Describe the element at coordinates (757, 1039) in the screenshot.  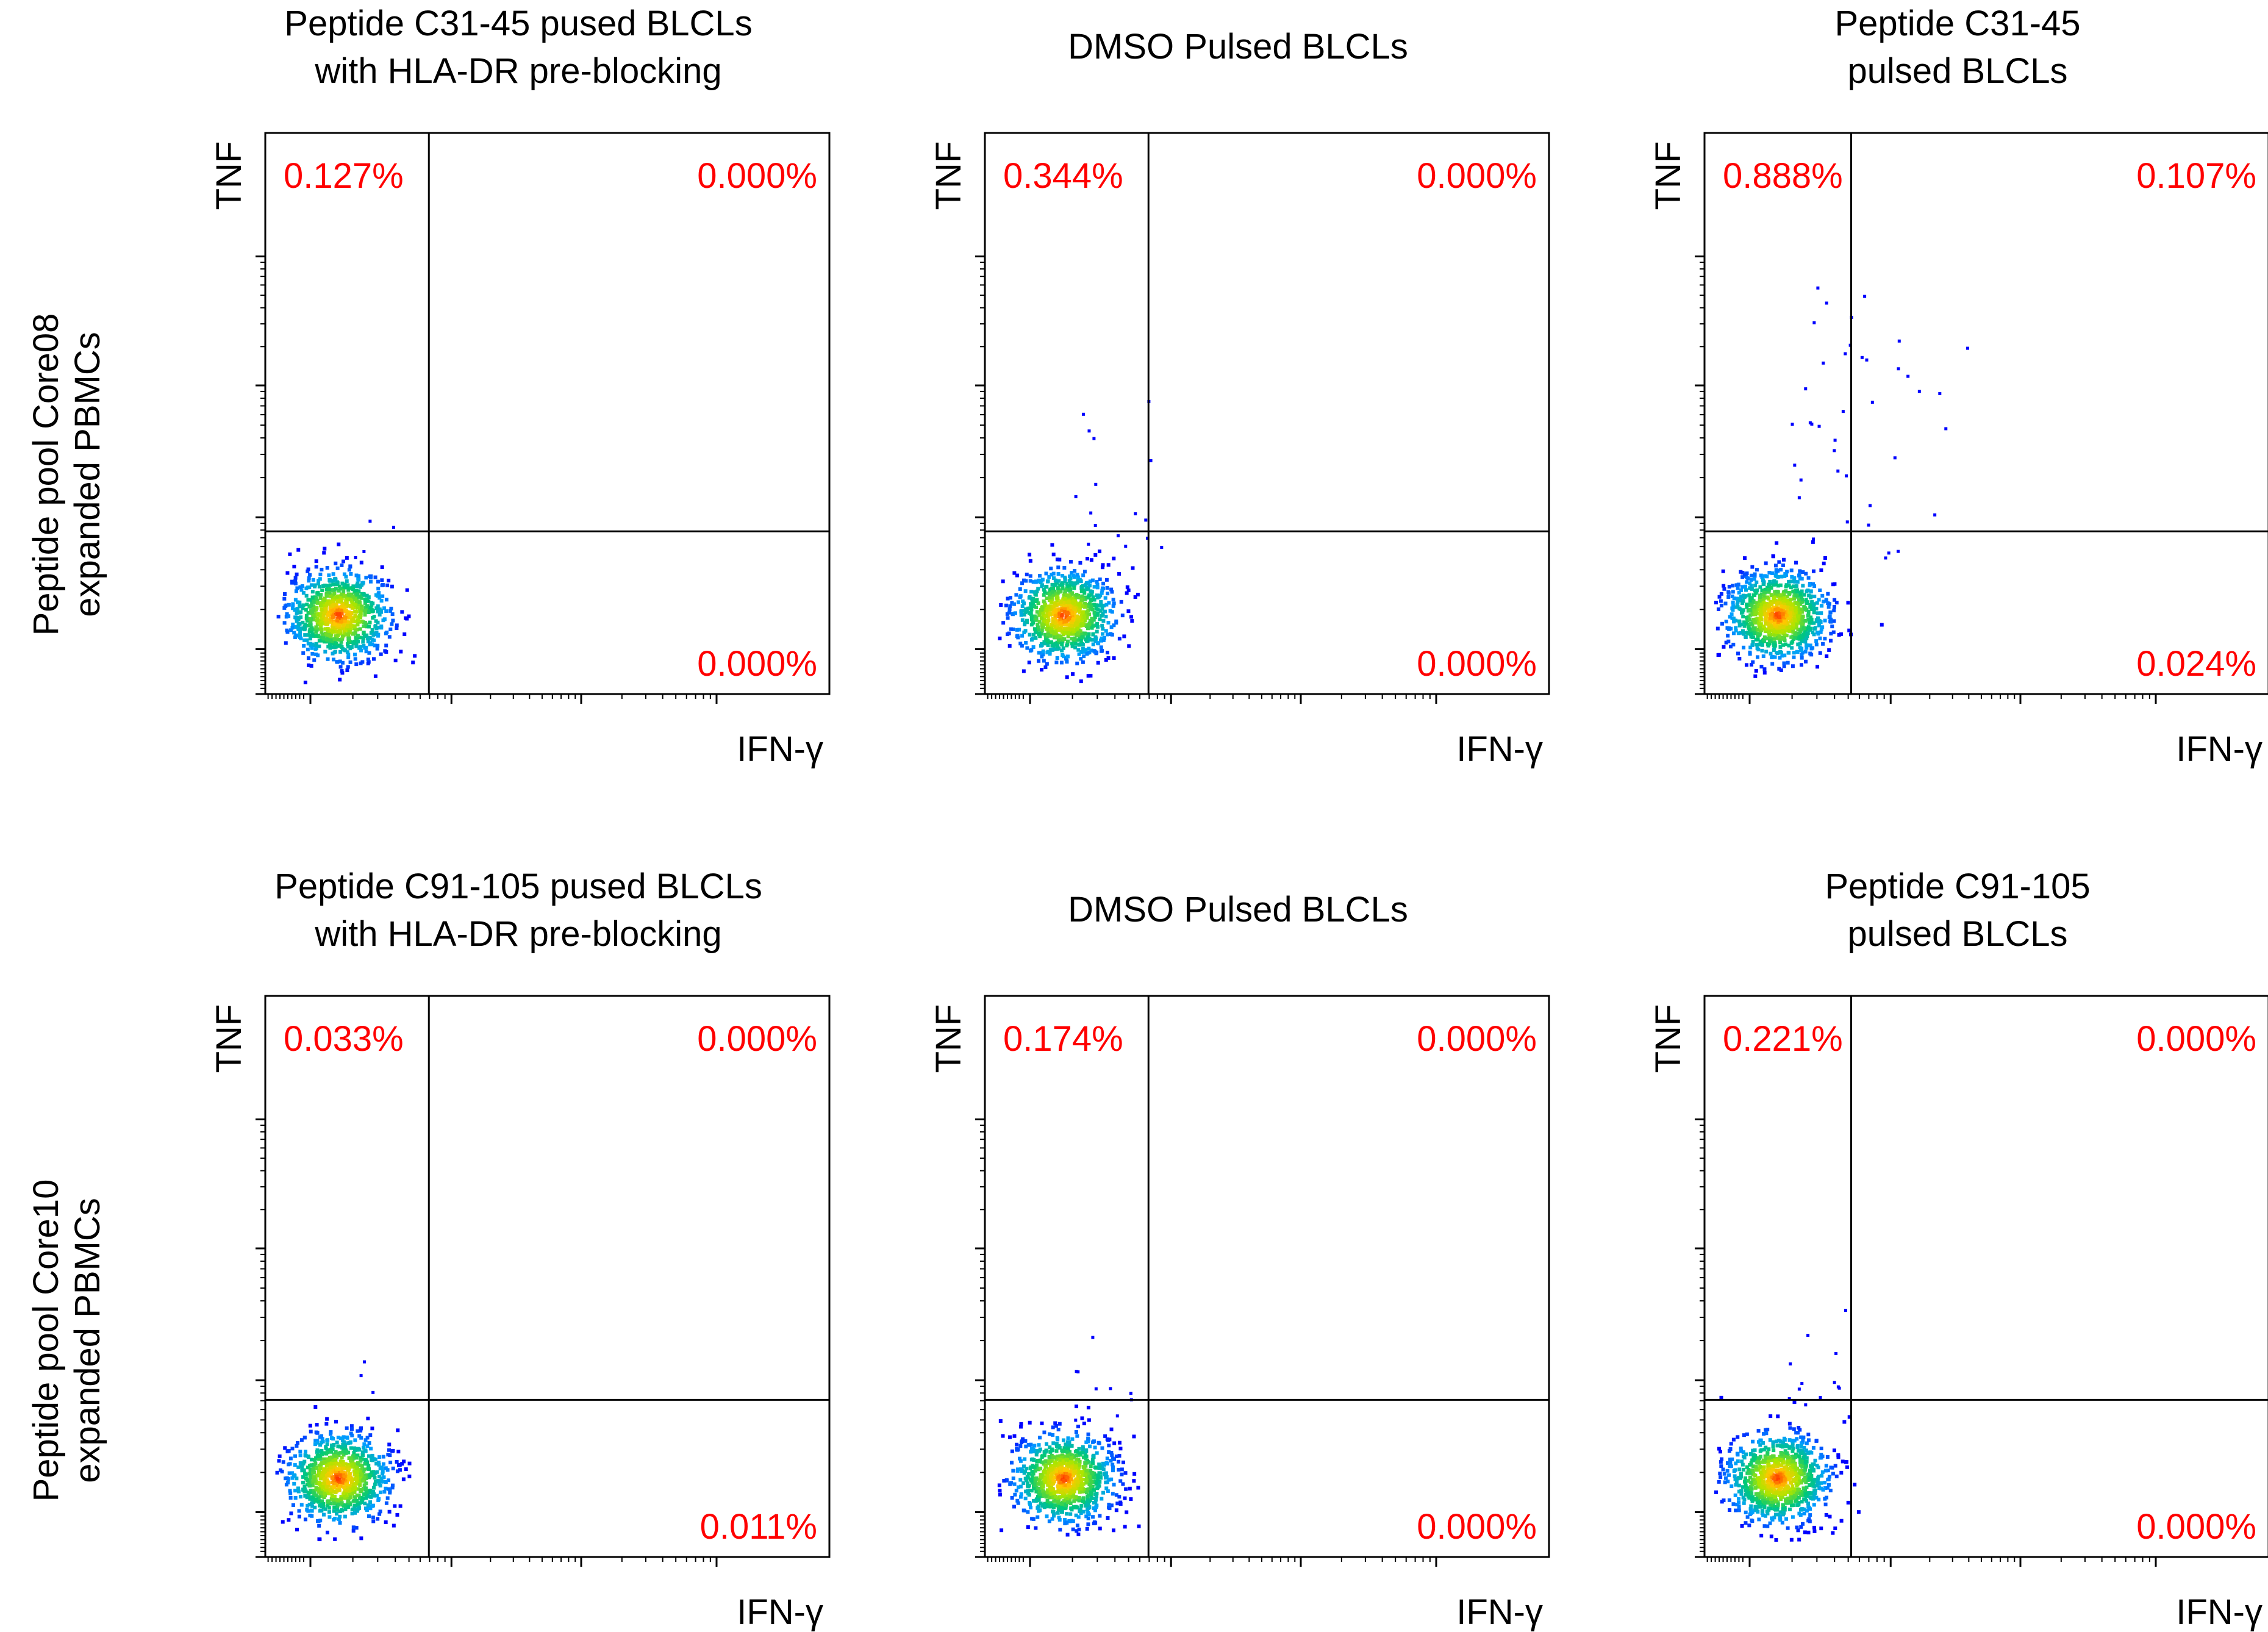
I see `quadrant-upper-right-percent: 0.000%` at that location.